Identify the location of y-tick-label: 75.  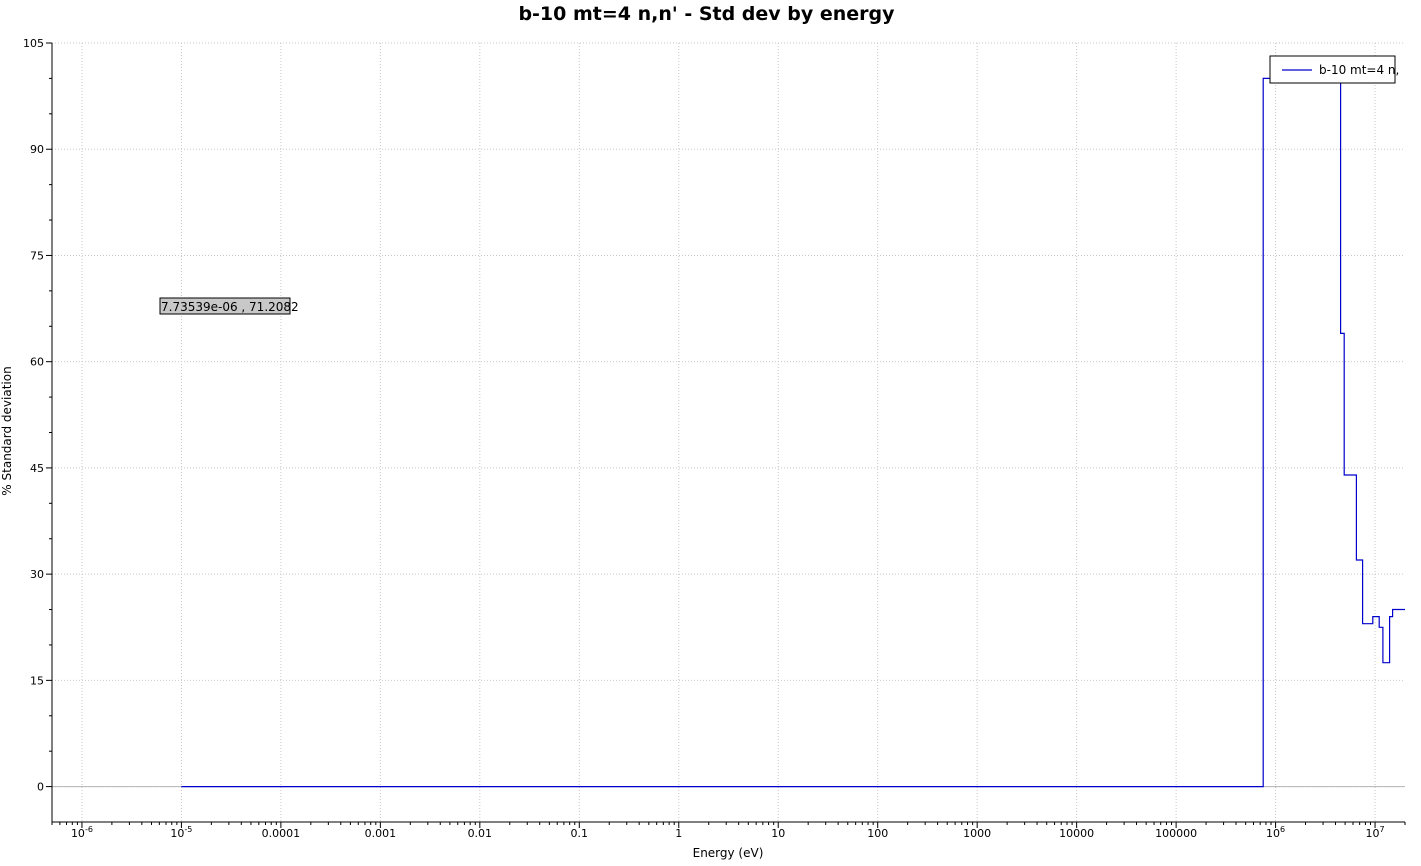
(37, 255).